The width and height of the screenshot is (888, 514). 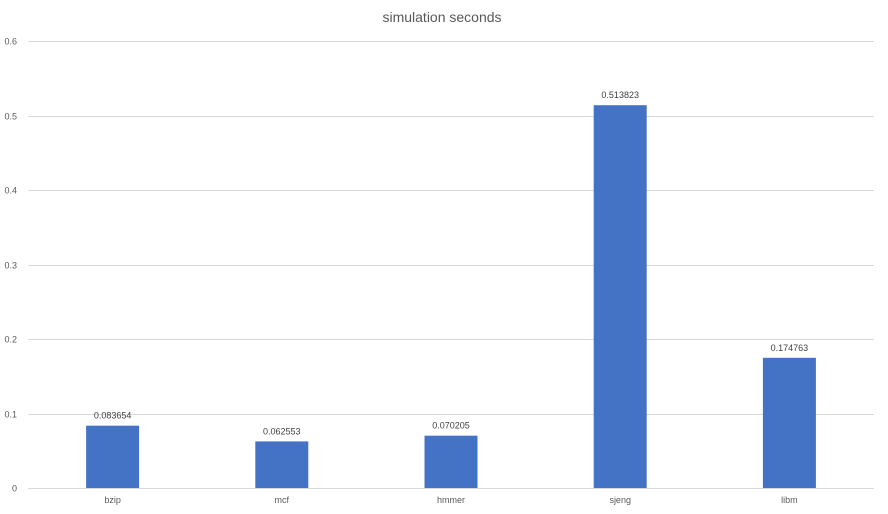 I want to click on data-label-libm: 0.174763, so click(x=790, y=348).